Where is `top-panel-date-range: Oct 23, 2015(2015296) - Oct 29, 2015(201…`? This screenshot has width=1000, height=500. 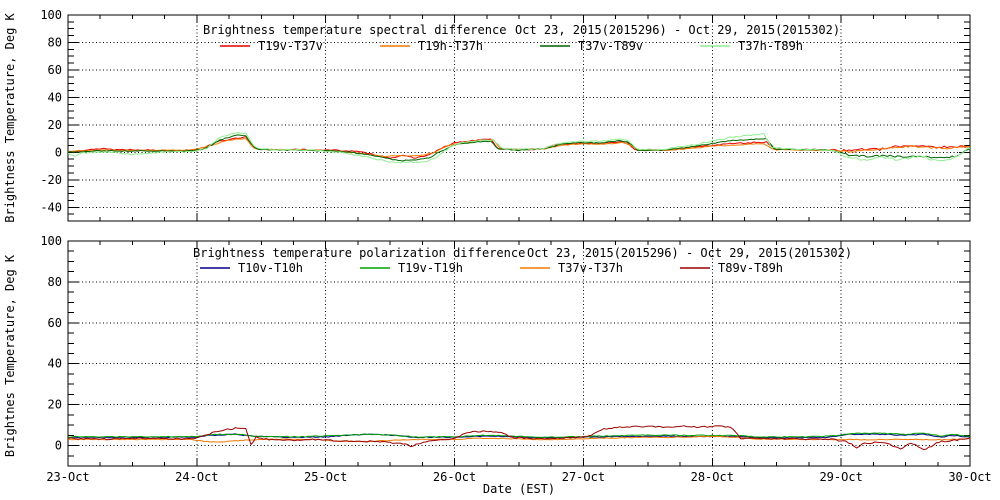 top-panel-date-range: Oct 23, 2015(2015296) - Oct 29, 2015(201… is located at coordinates (677, 30).